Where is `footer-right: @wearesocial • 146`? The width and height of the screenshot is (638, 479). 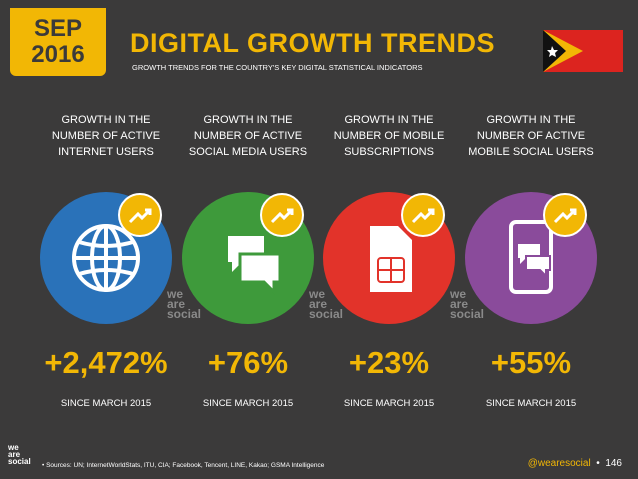 footer-right: @wearesocial • 146 is located at coordinates (575, 463).